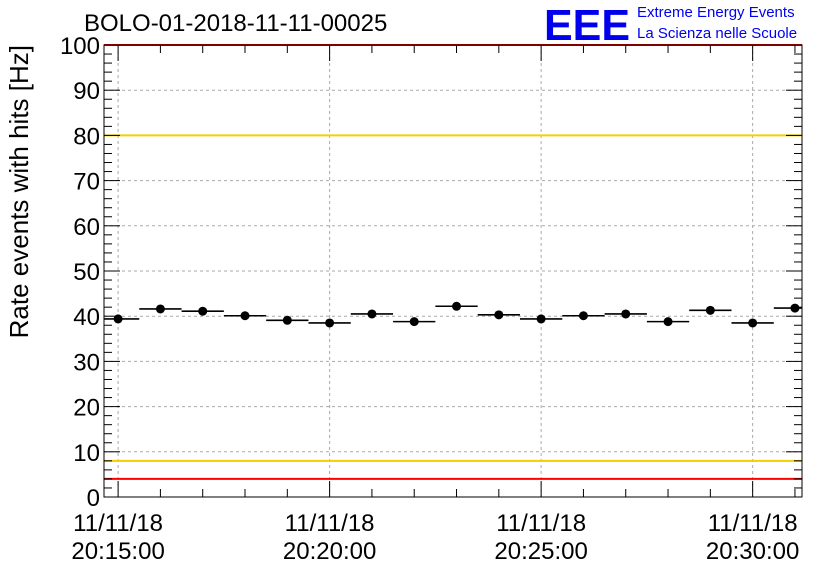 This screenshot has height=572, width=836. What do you see at coordinates (86, 362) in the screenshot?
I see `y-tick-label: 30` at bounding box center [86, 362].